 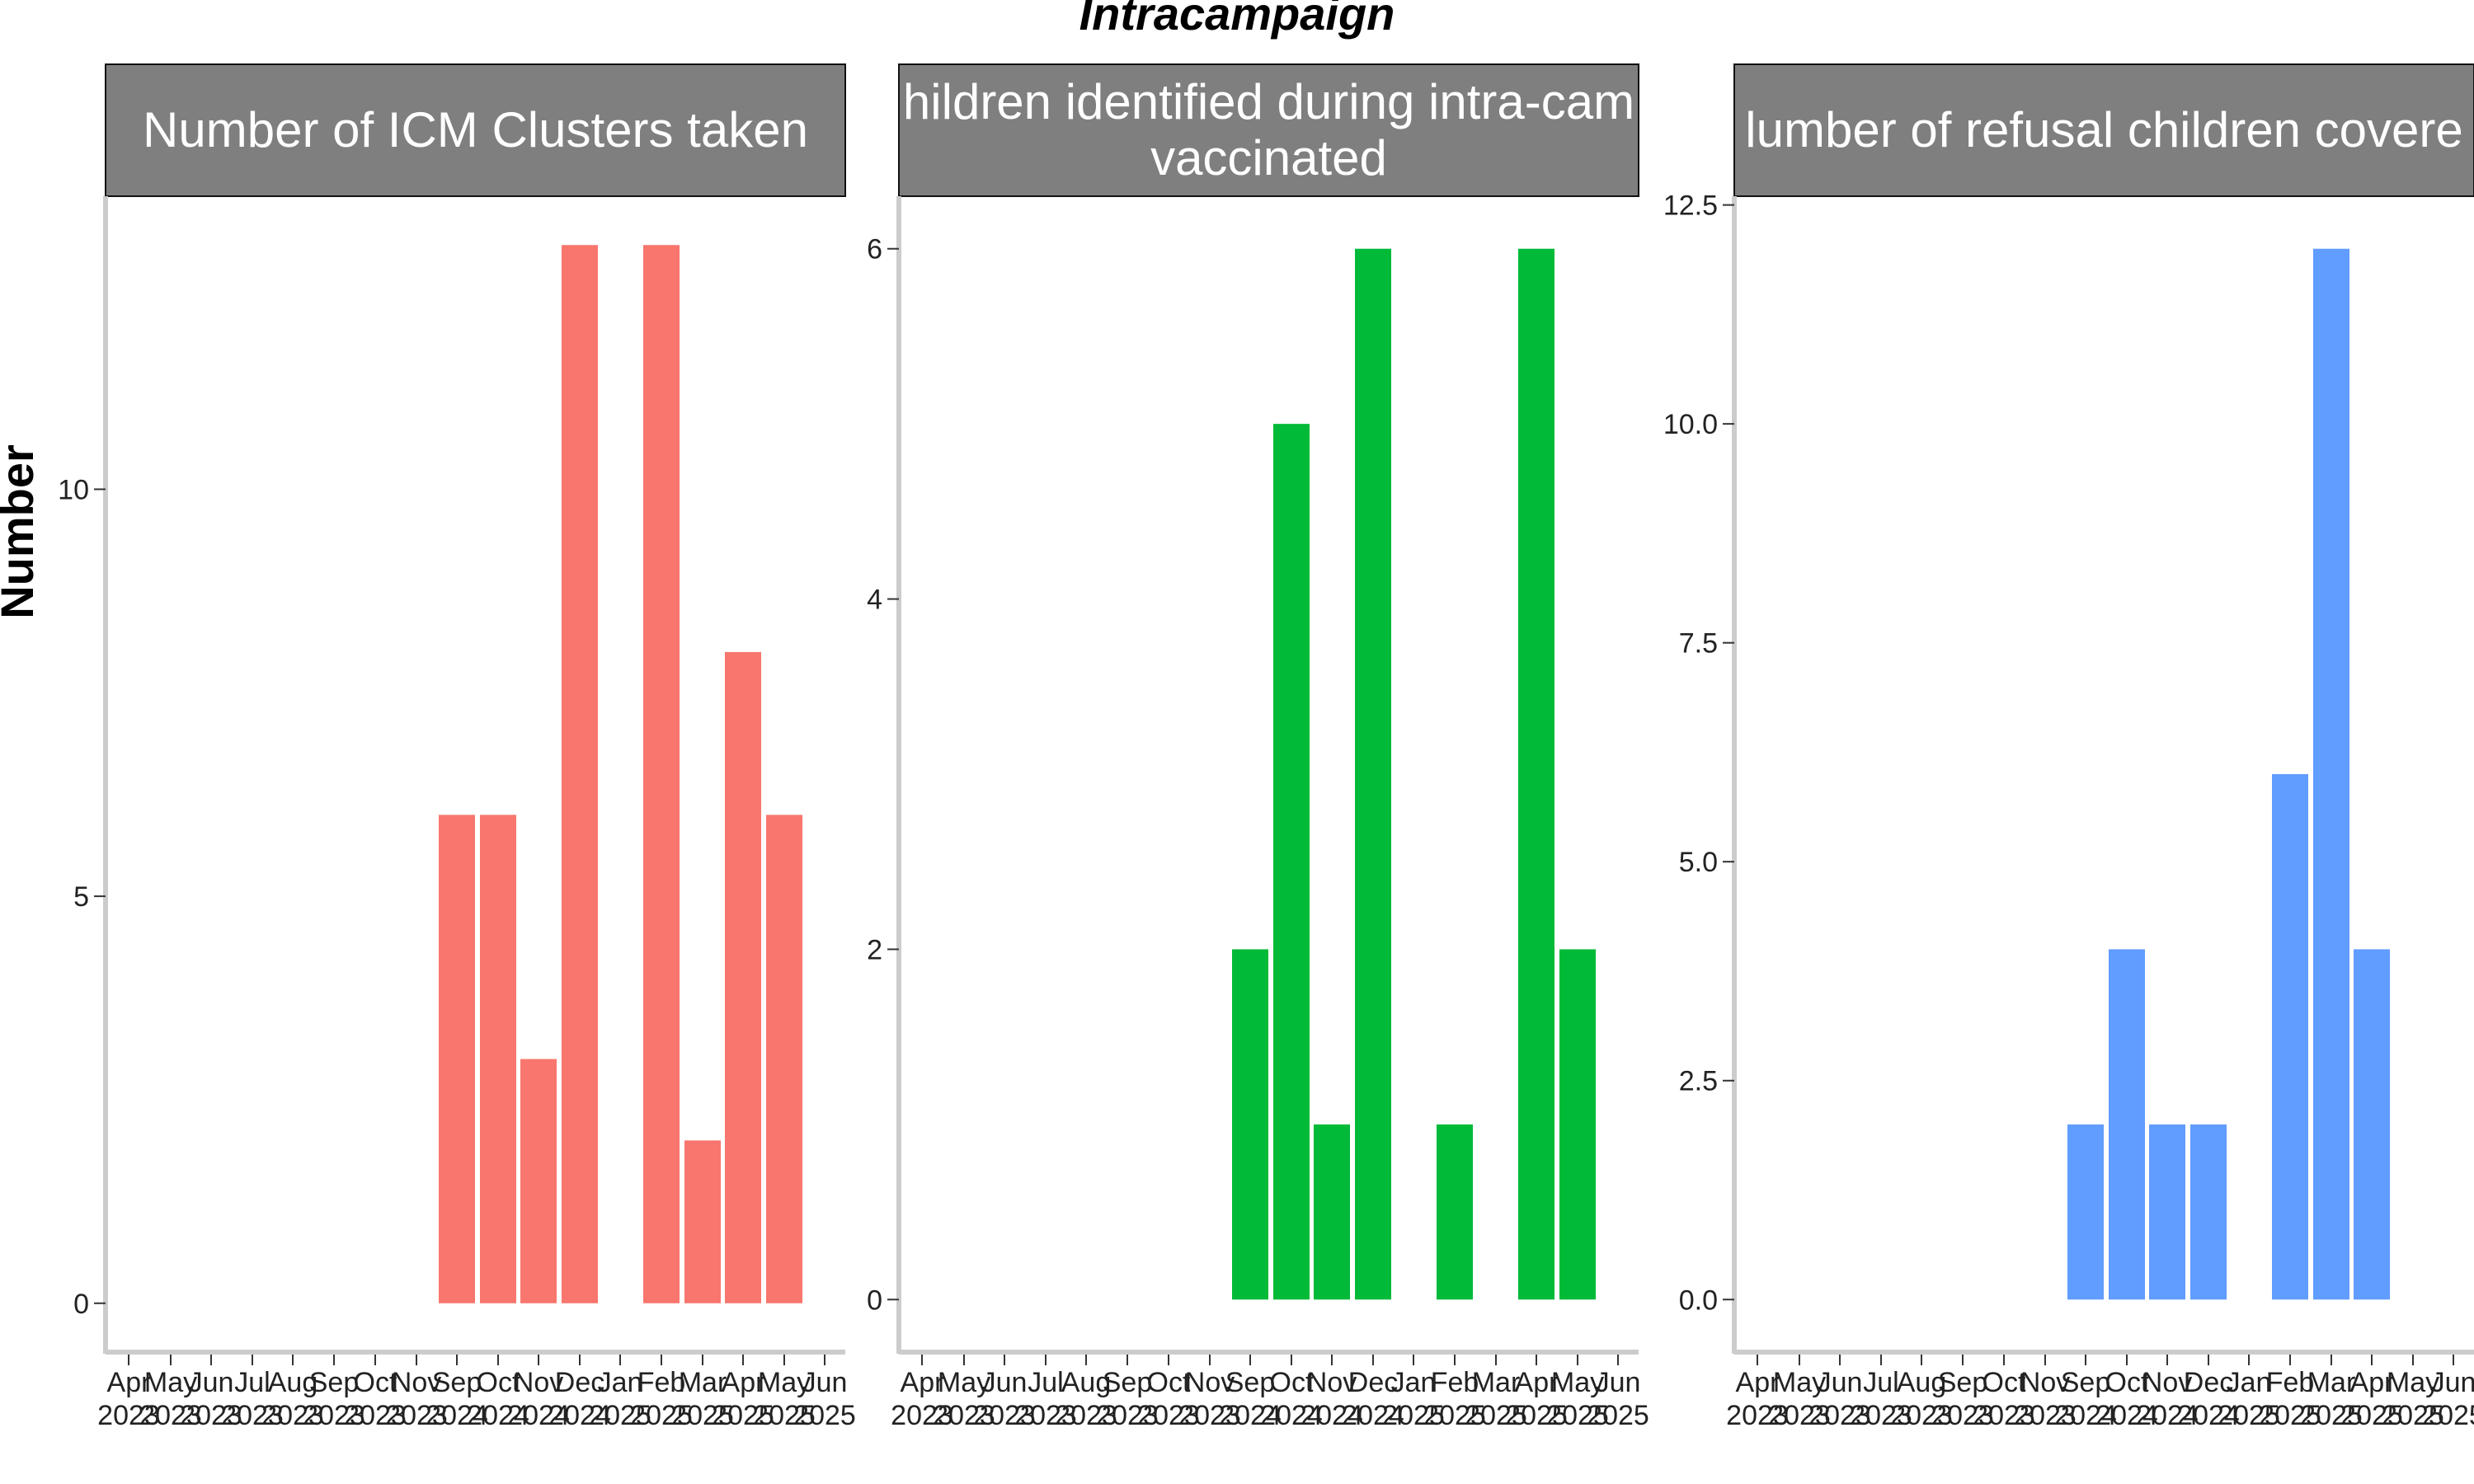 What do you see at coordinates (1690, 206) in the screenshot?
I see `y-tick-label: 12.5` at bounding box center [1690, 206].